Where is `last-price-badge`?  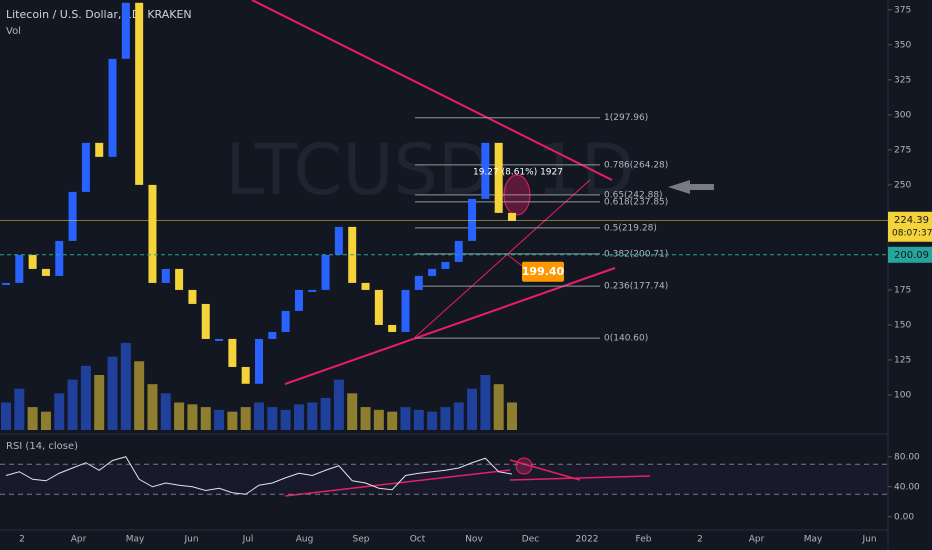 last-price-badge is located at coordinates (910, 226).